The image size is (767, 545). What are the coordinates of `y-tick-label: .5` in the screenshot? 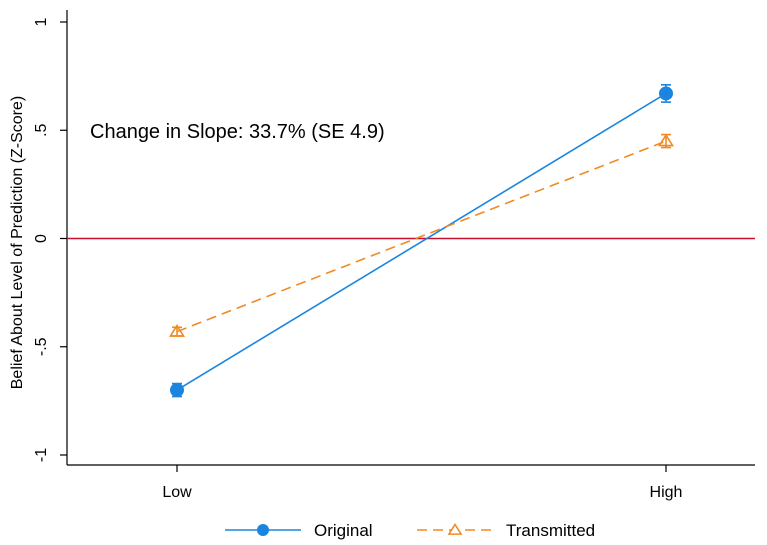 It's located at (41, 129).